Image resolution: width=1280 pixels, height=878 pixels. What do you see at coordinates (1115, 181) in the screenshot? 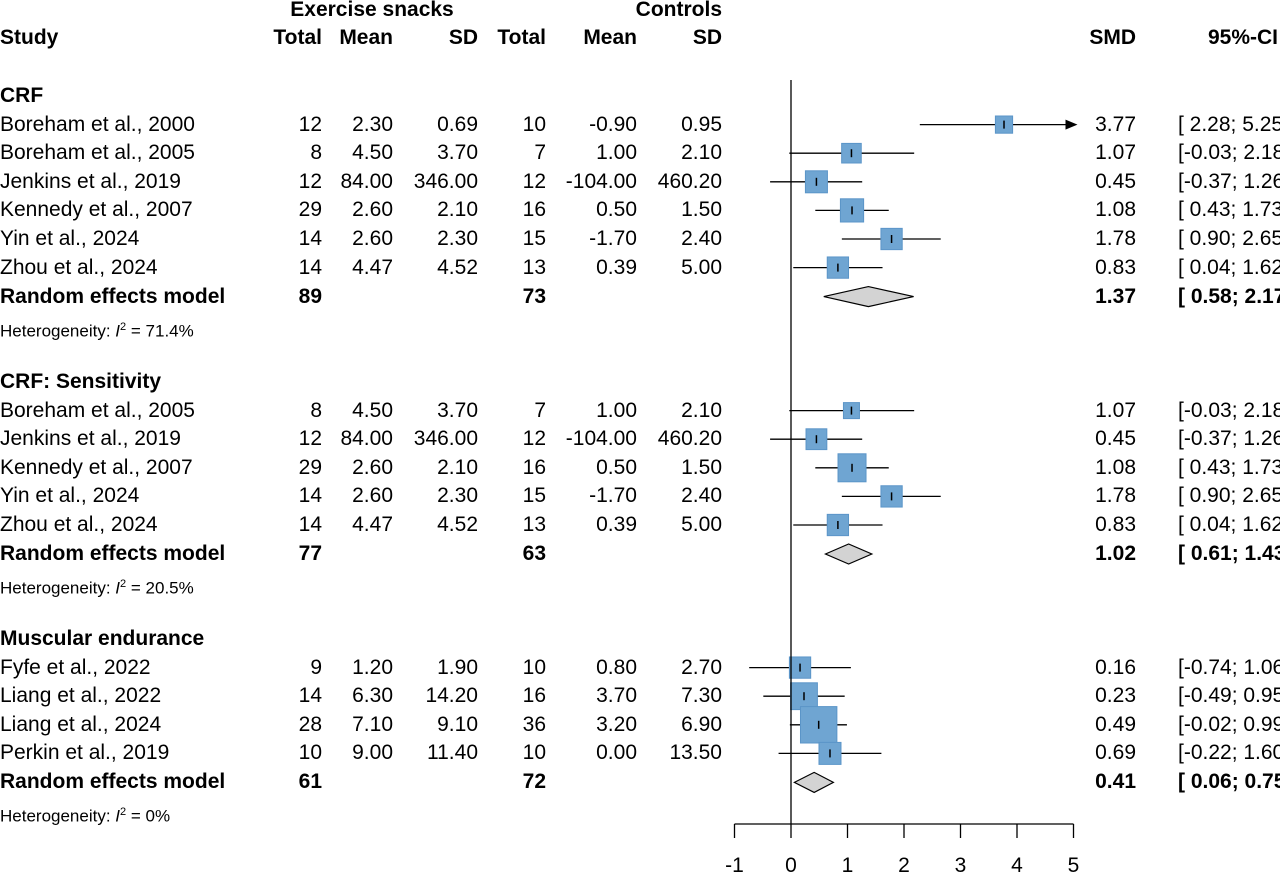
I see `study-smd: 0.45` at bounding box center [1115, 181].